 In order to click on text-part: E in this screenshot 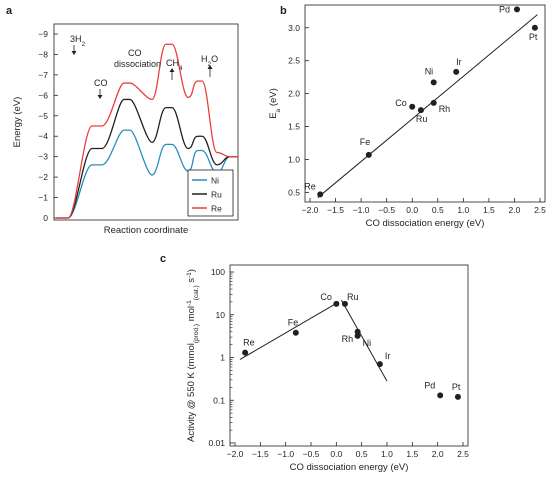, I will do `click(273, 115)`.